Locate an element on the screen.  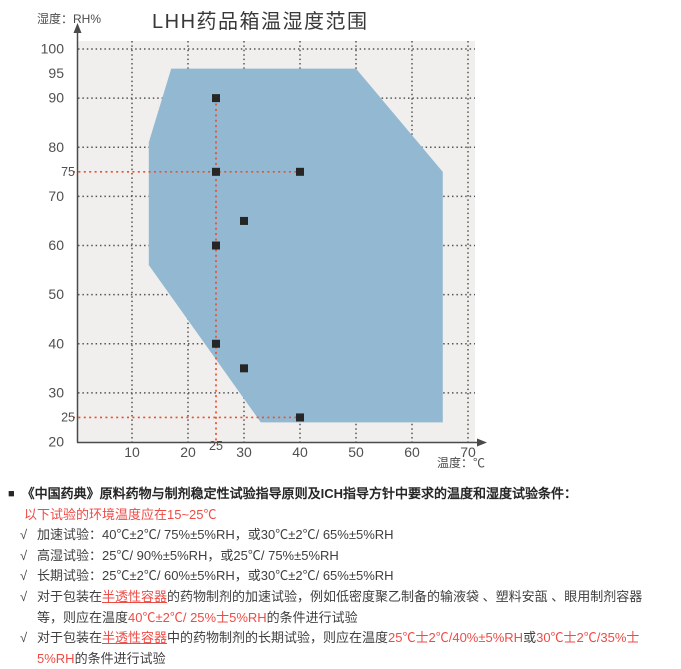
note-line: √ 长期试验：25℃±2℃/ 60%±5%RH，或30℃±2℃/ 65%±5%RH is located at coordinates (342, 576).